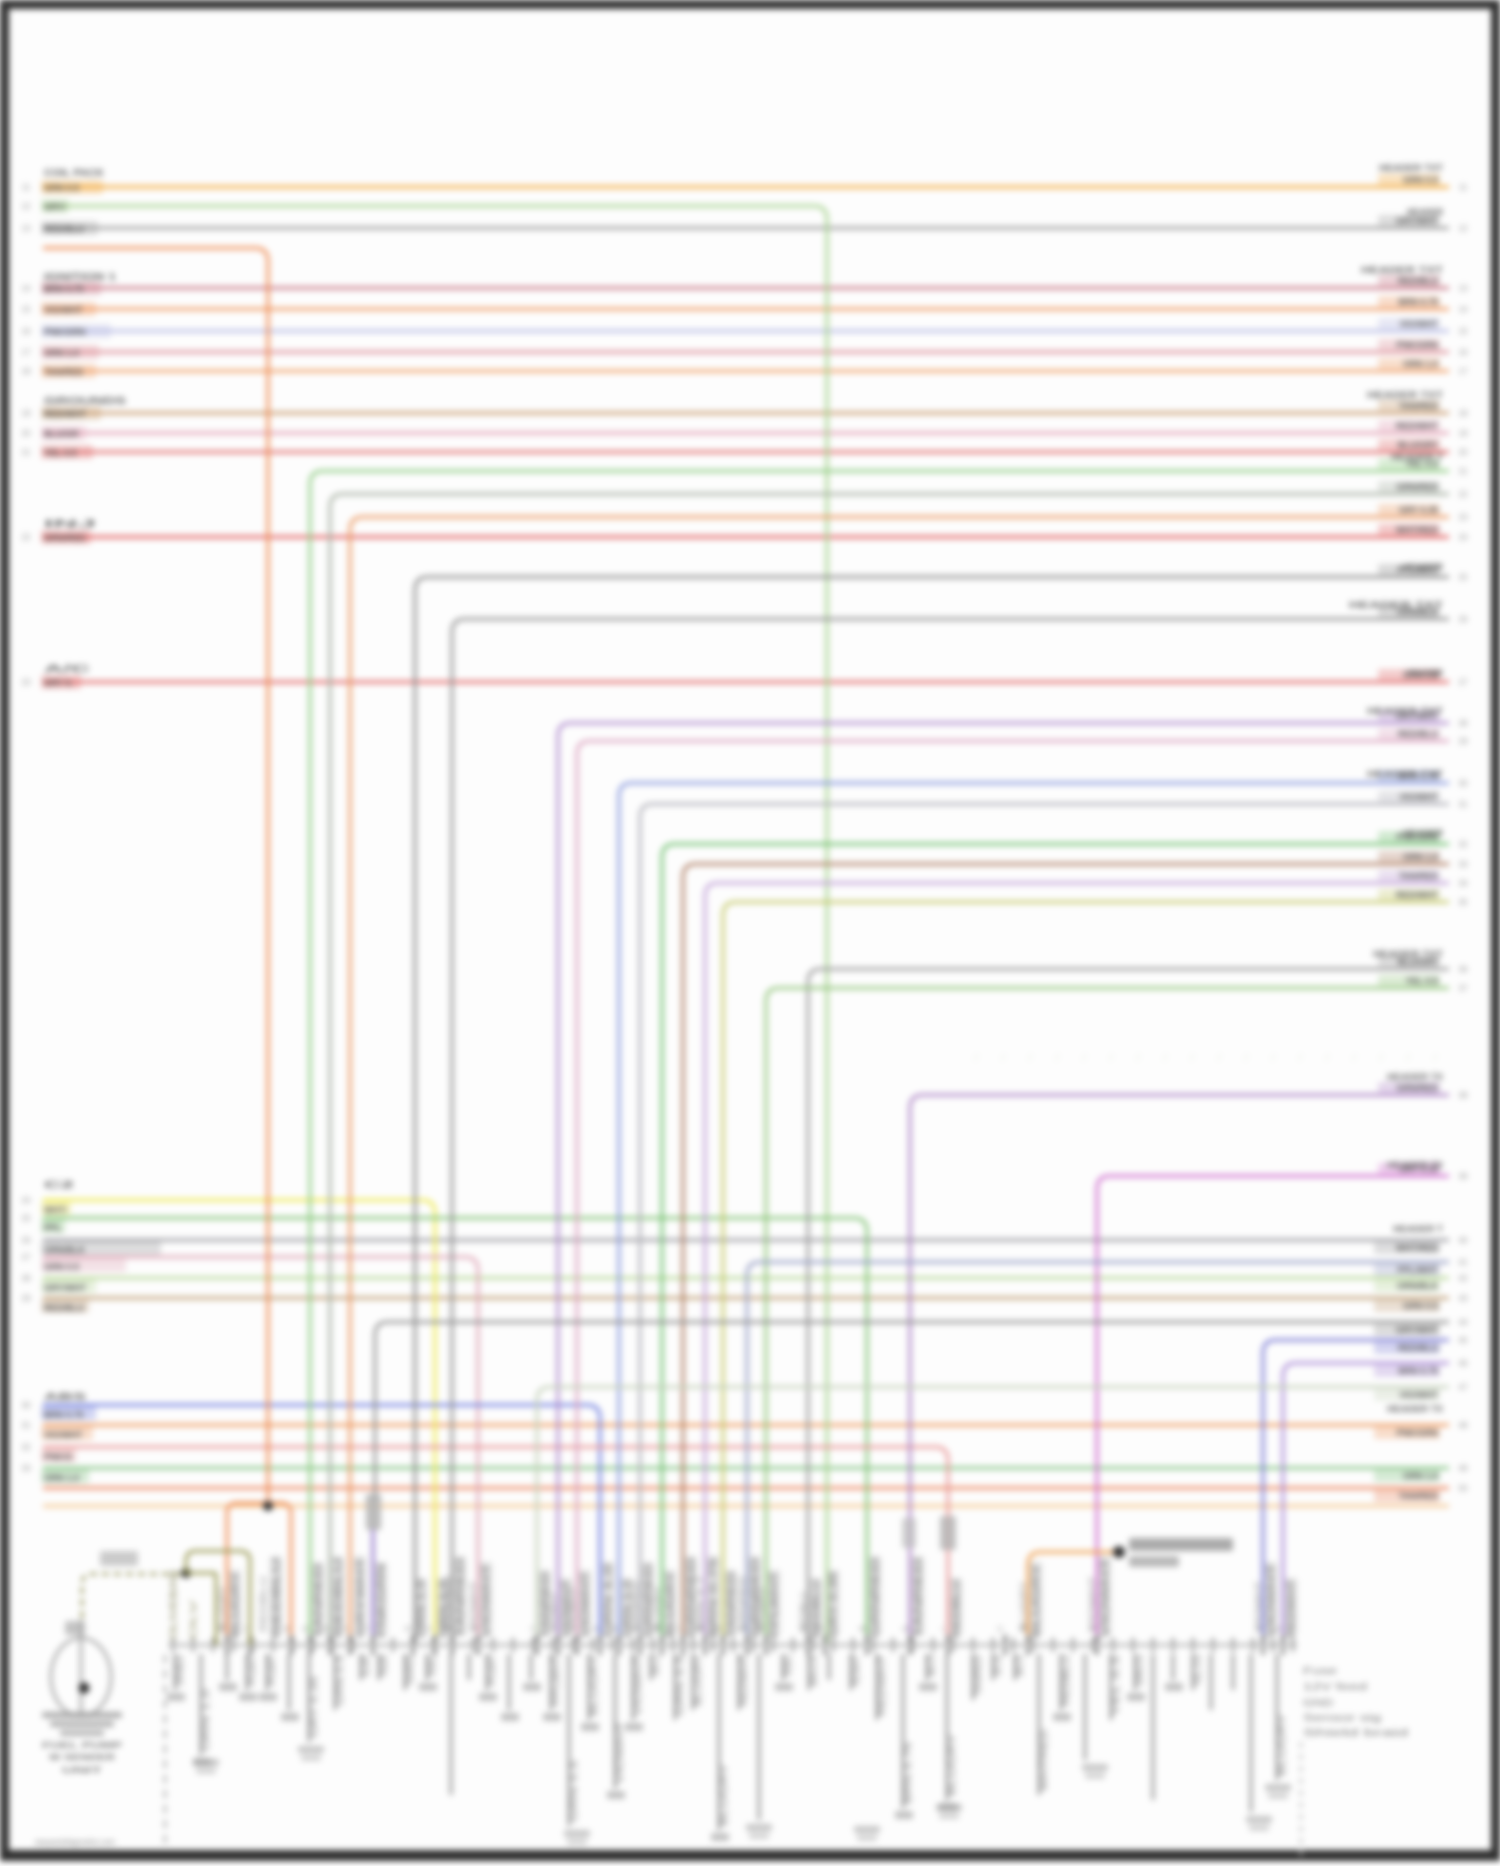  Describe the element at coordinates (64, 229) in the screenshot. I see `svg-text: RED/BLU` at that location.